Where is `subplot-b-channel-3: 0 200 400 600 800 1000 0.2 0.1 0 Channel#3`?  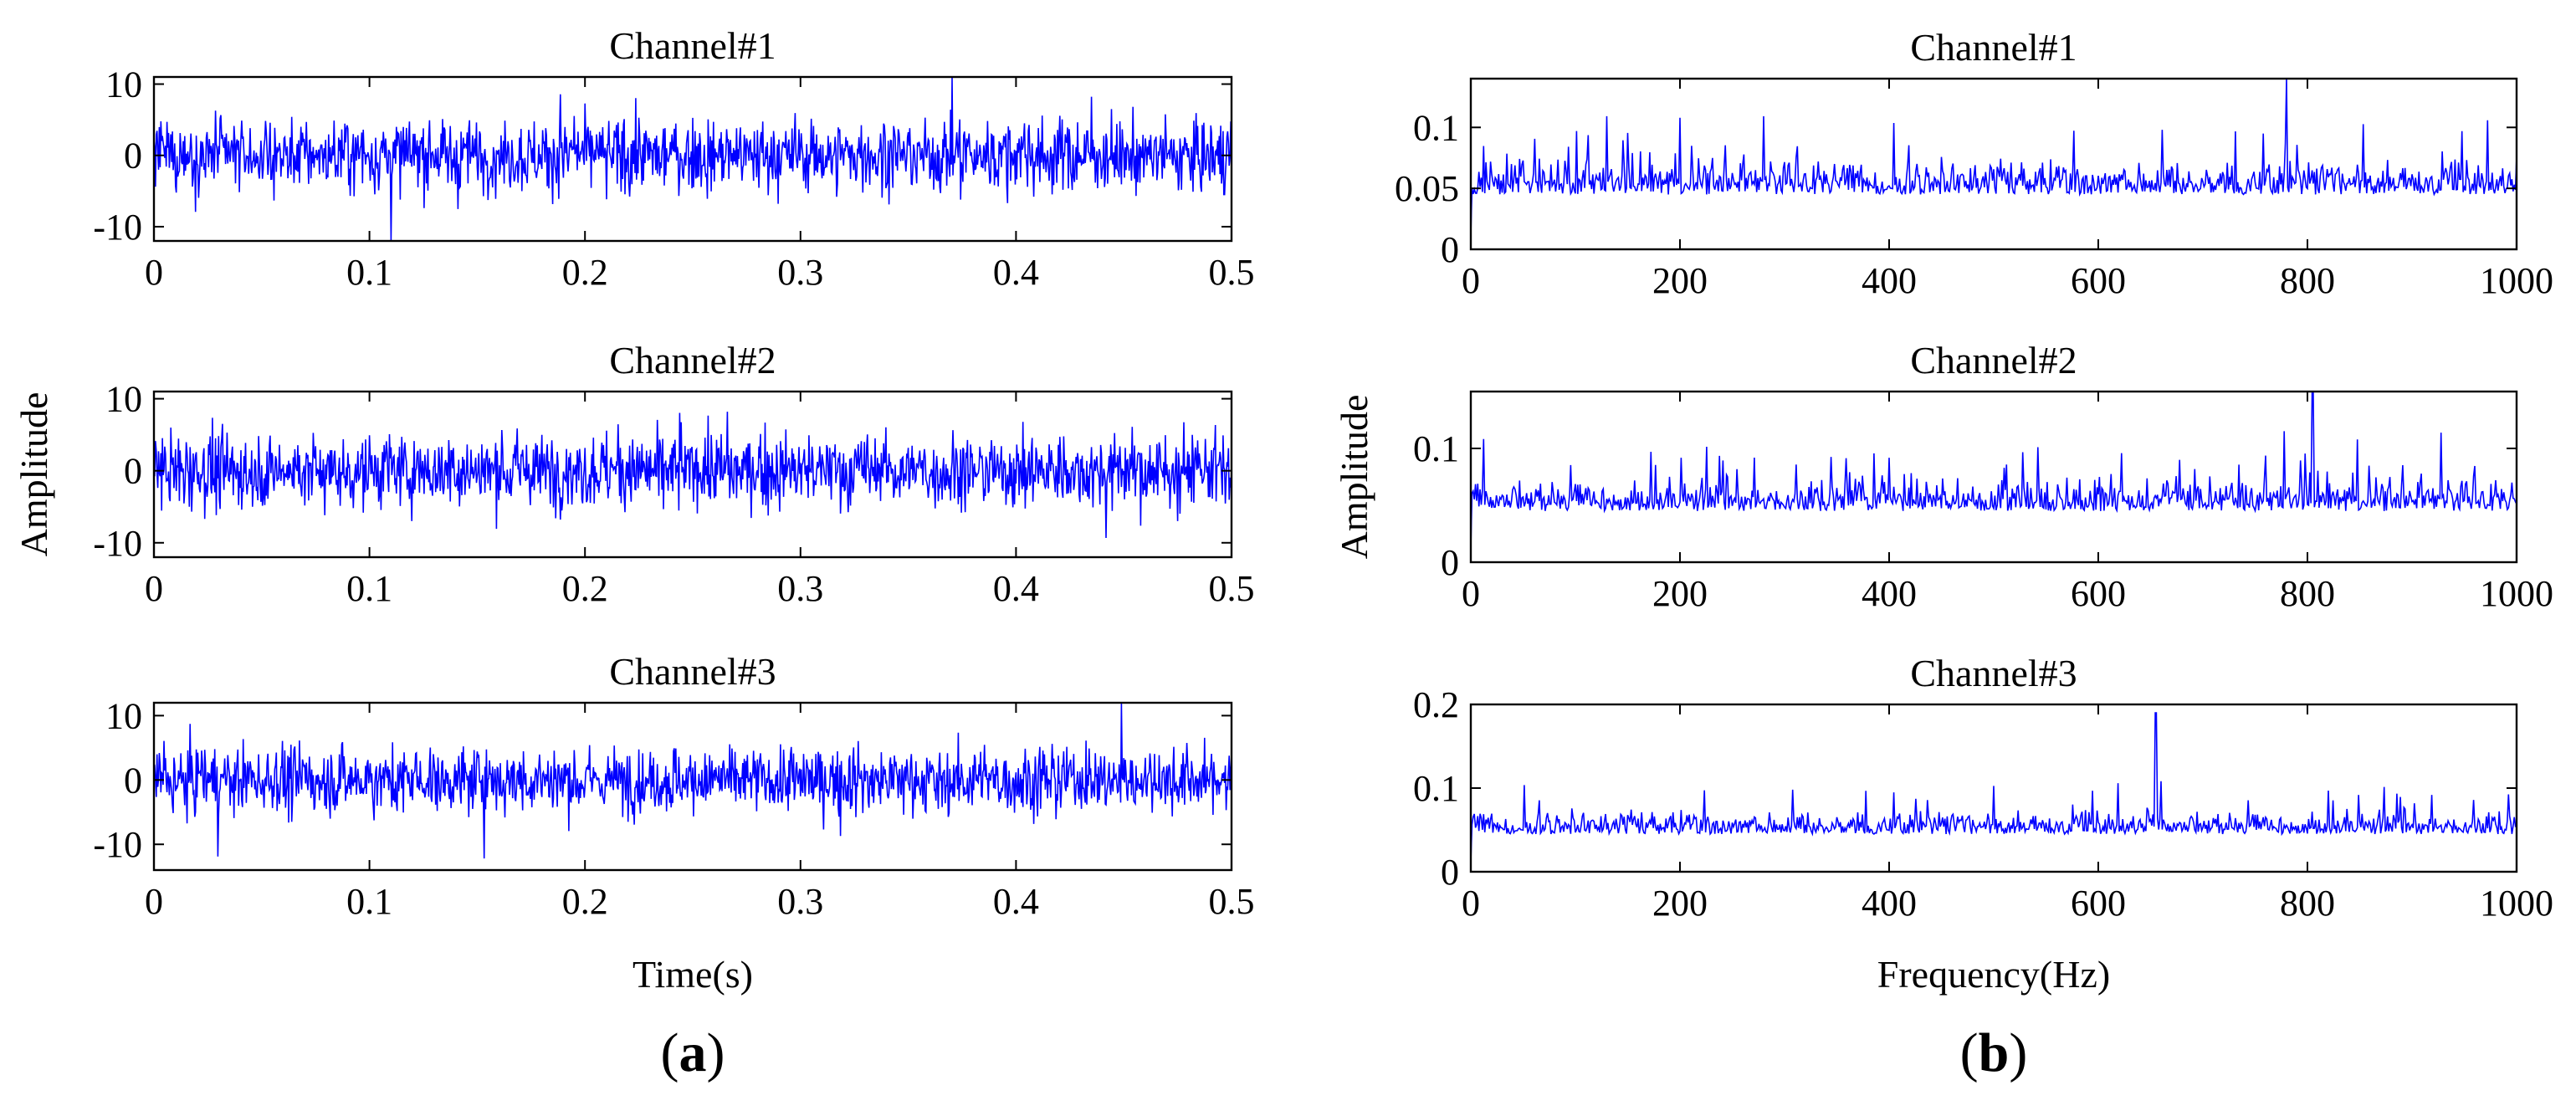
subplot-b-channel-3: 0 200 400 600 800 1000 0.2 0.1 0 Channel#3 is located at coordinates (1983, 788).